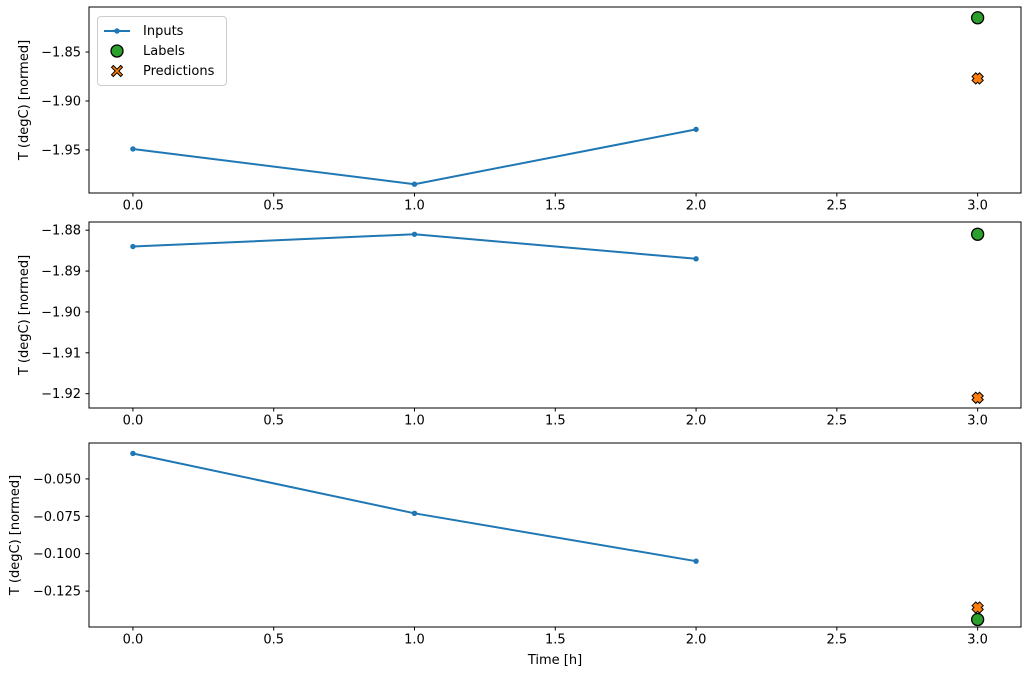 The height and width of the screenshot is (679, 1030). I want to click on y-tick-label: −1.89, so click(61, 272).